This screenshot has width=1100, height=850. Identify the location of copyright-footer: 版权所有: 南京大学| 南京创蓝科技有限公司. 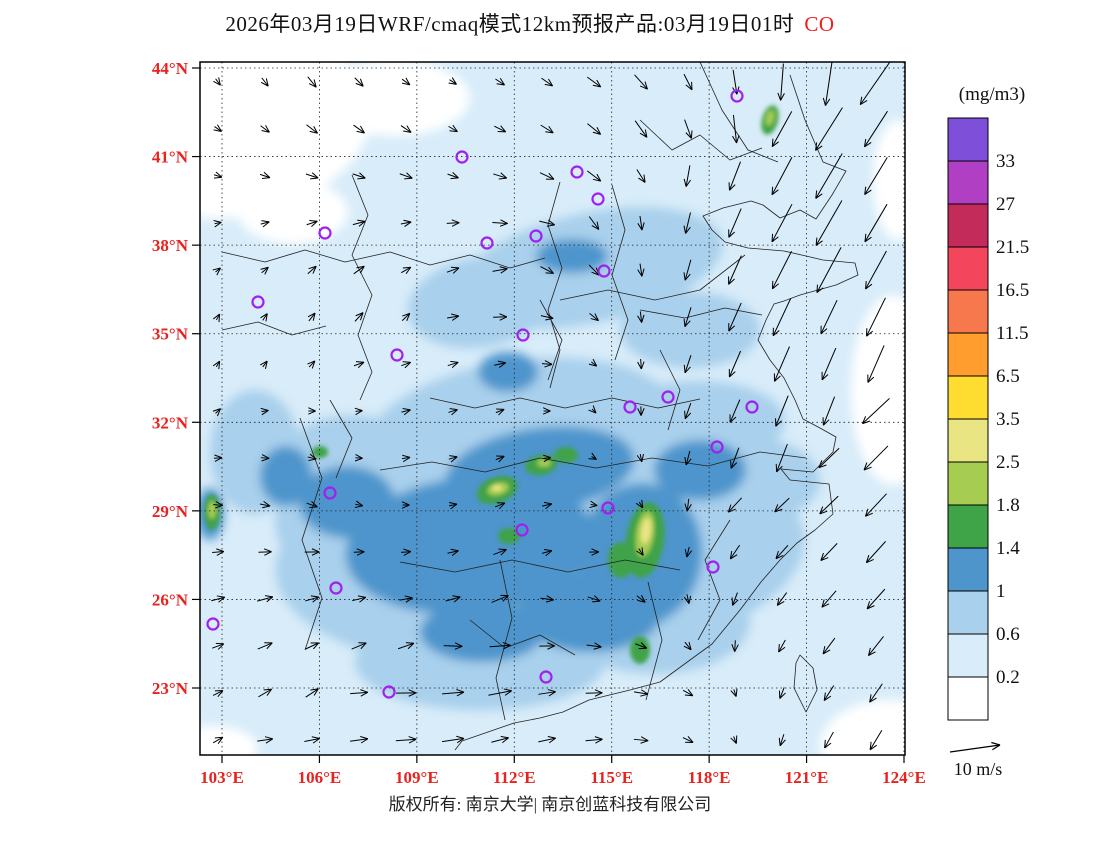
(550, 804).